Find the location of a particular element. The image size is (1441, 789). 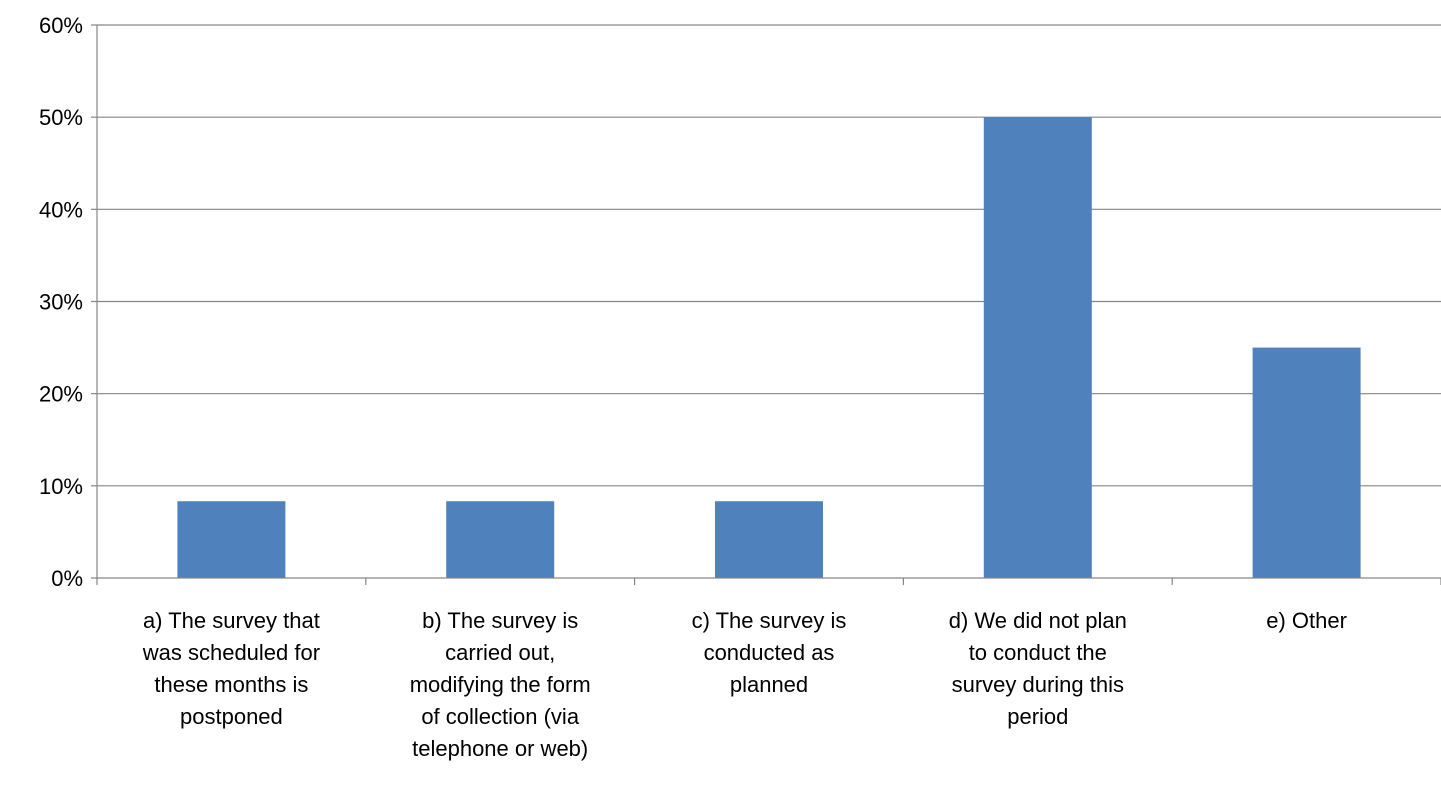

x-category-label: c) The survey is conducted as planned is located at coordinates (769, 652).